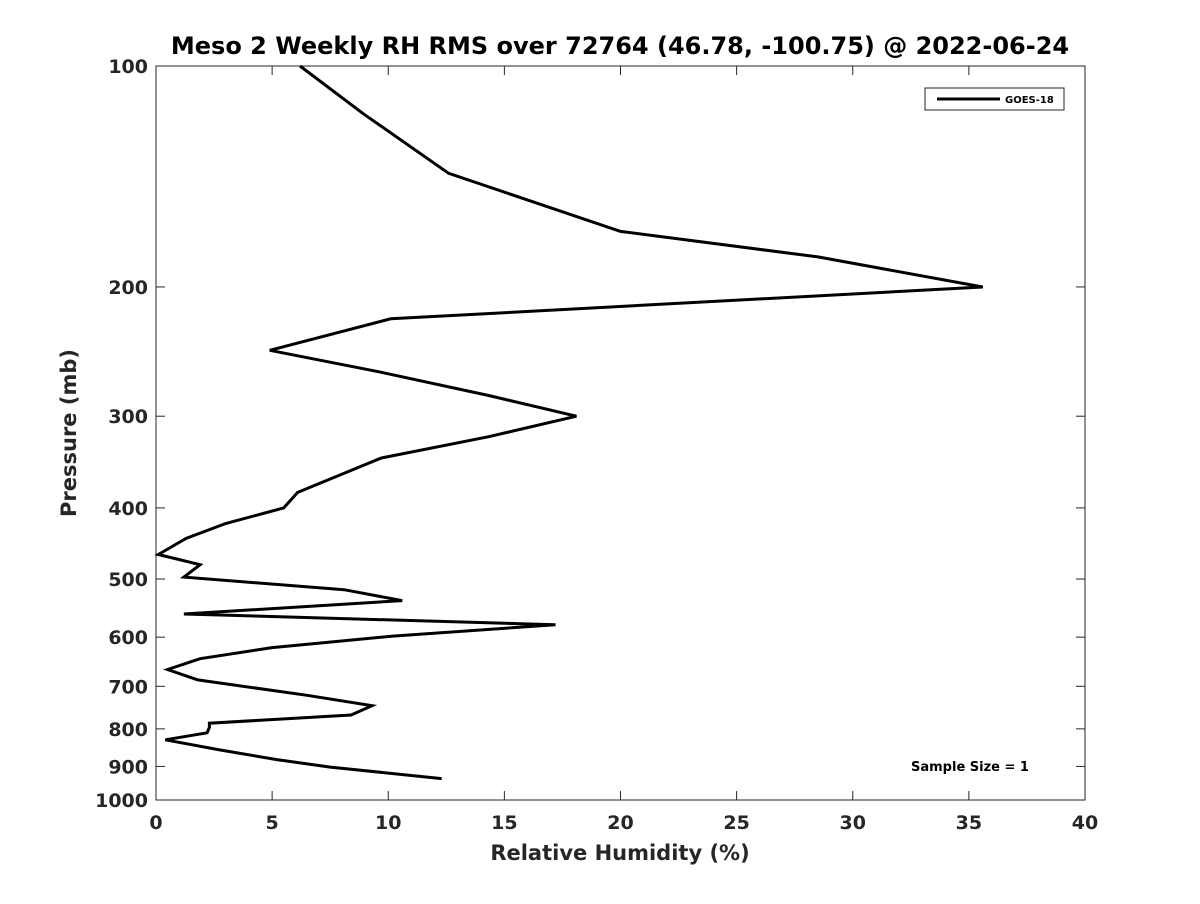  Describe the element at coordinates (121, 801) in the screenshot. I see `y-tick-label: 1000` at that location.